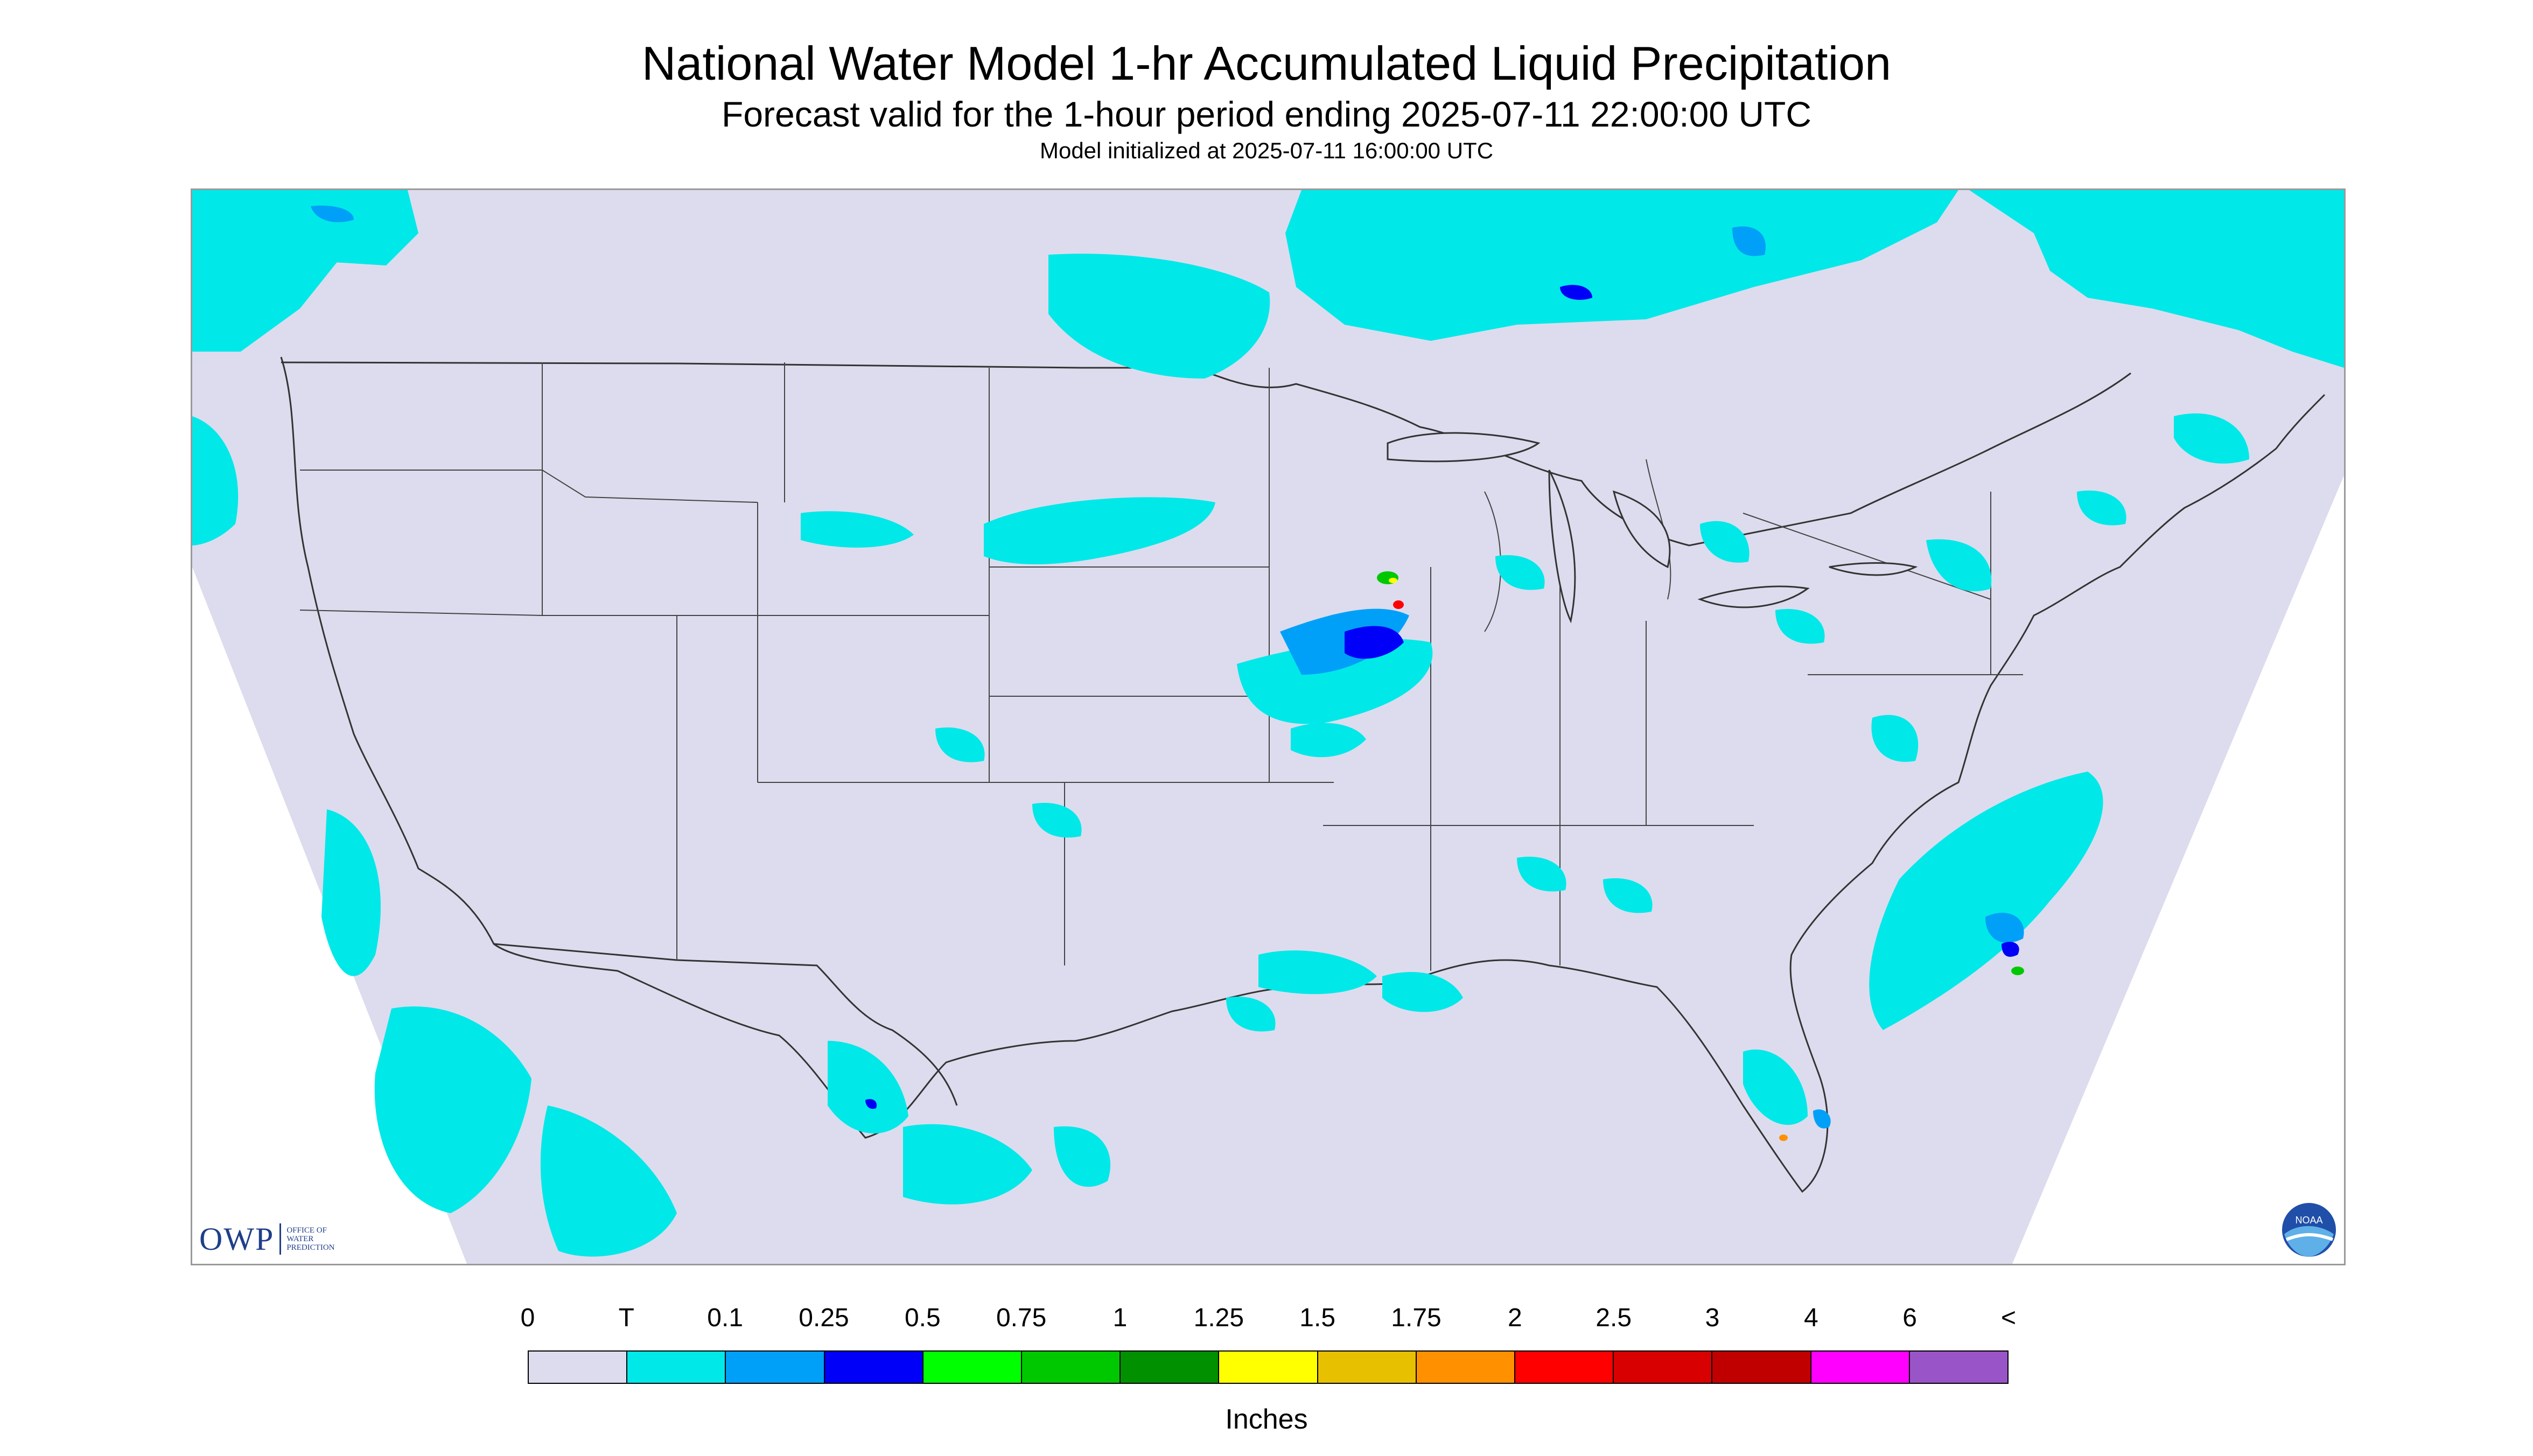  I want to click on owp-logo: OWP Office of Water Prediction, so click(267, 1239).